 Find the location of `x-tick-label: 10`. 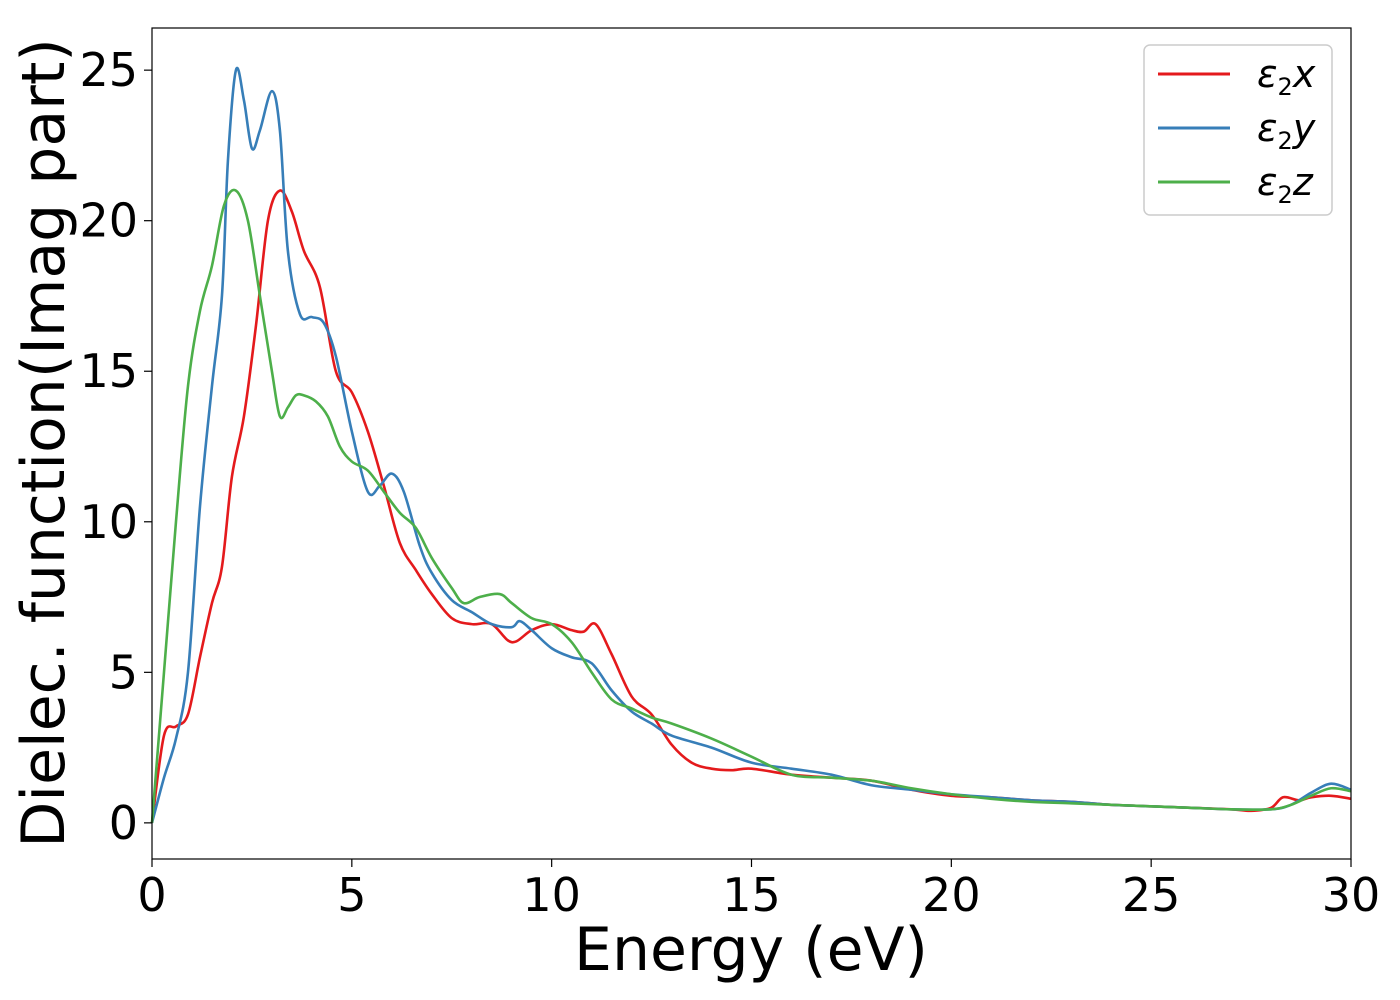

x-tick-label: 10 is located at coordinates (551, 895).